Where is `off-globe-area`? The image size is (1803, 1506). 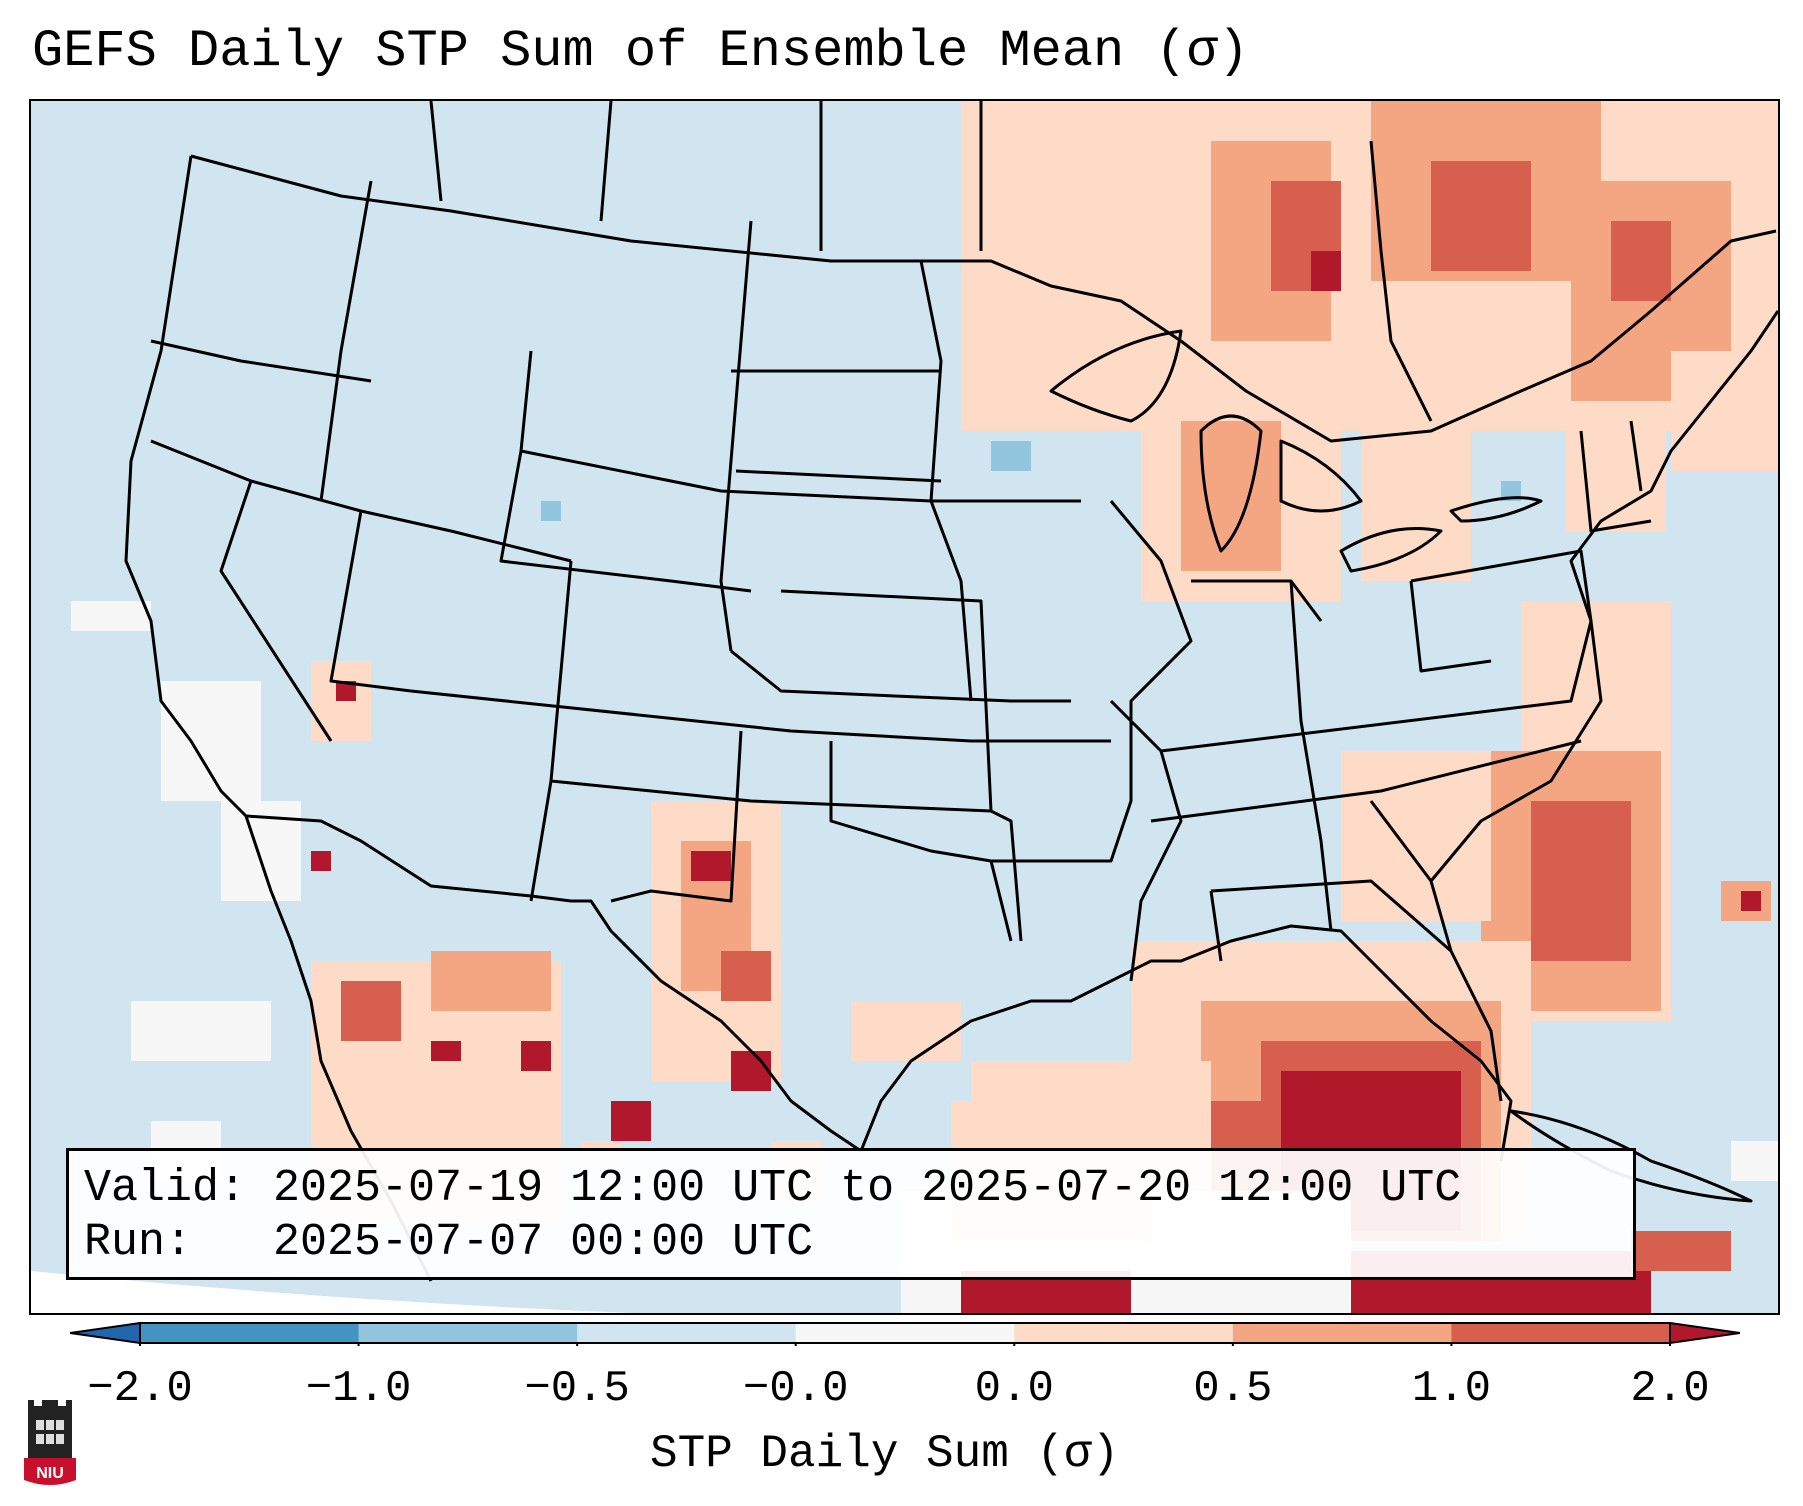 off-globe-area is located at coordinates (331, 1292).